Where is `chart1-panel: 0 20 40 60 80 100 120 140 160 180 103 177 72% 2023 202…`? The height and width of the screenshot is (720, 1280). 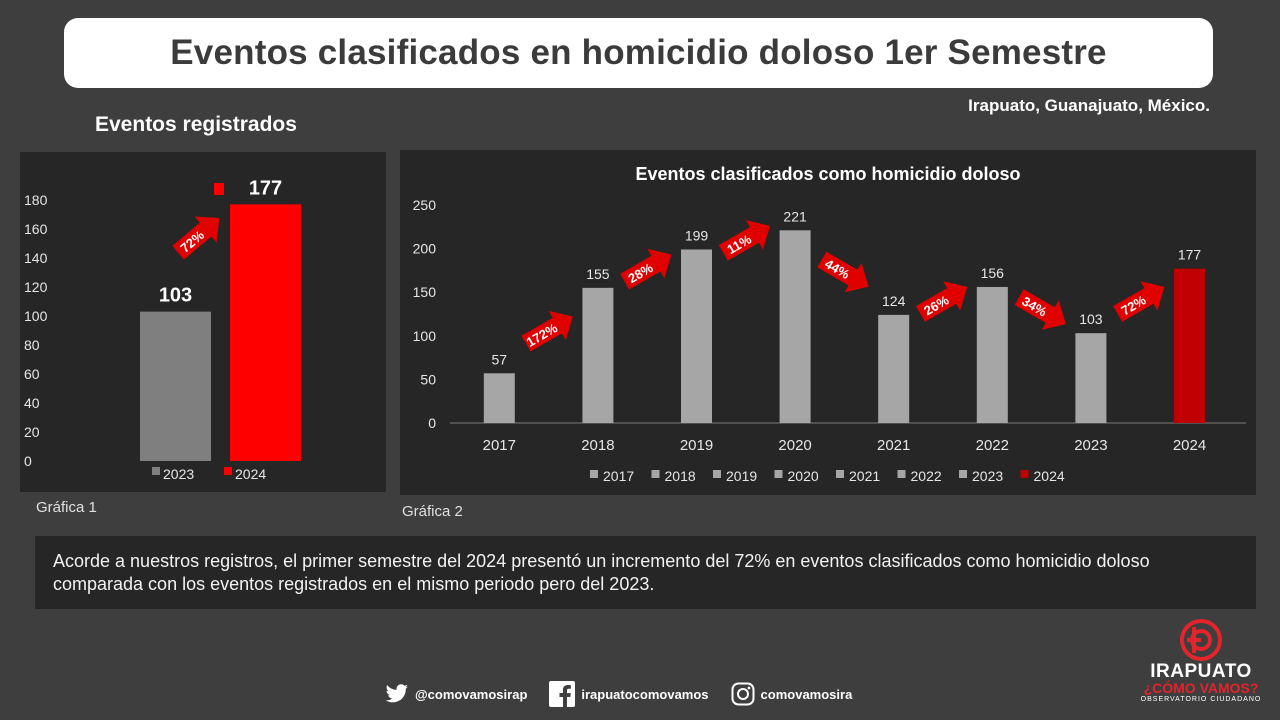
chart1-panel: 0 20 40 60 80 100 120 140 160 180 103 177 72% 2023 202… is located at coordinates (203, 322).